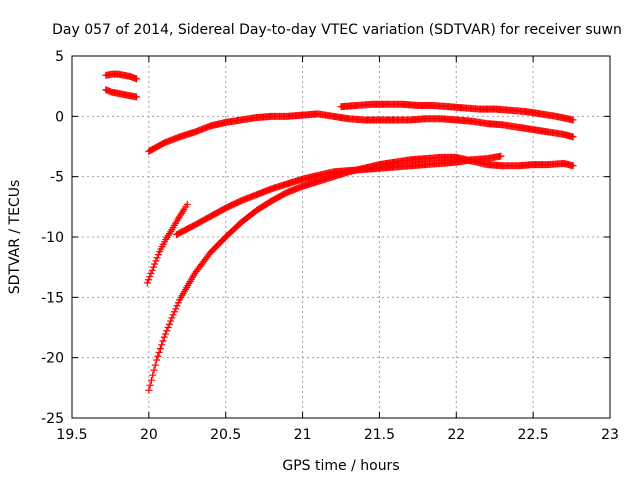 This screenshot has height=480, width=640. What do you see at coordinates (71, 435) in the screenshot?
I see `x-tick-label: 19.5` at bounding box center [71, 435].